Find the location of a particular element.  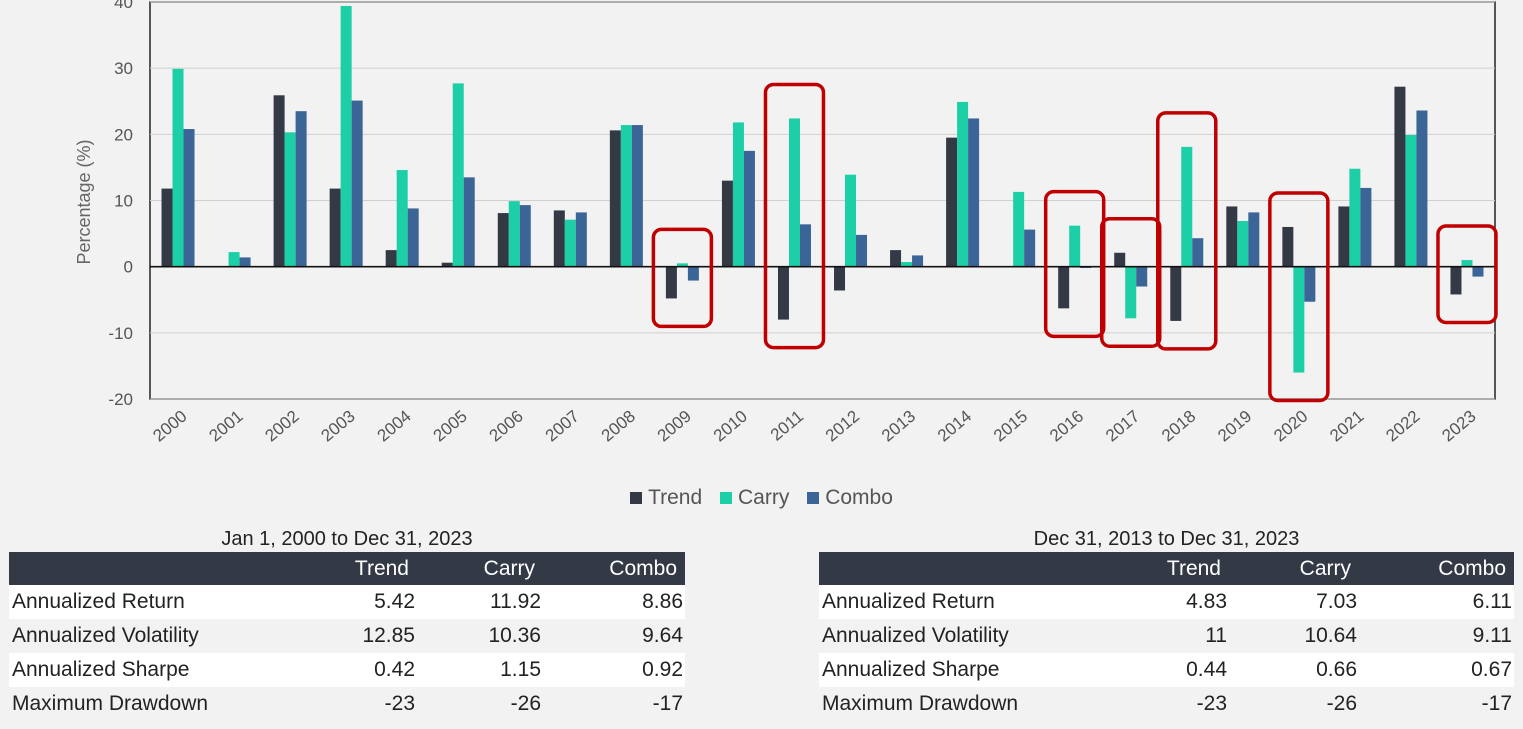

bar-combo-2014 is located at coordinates (974, 192).